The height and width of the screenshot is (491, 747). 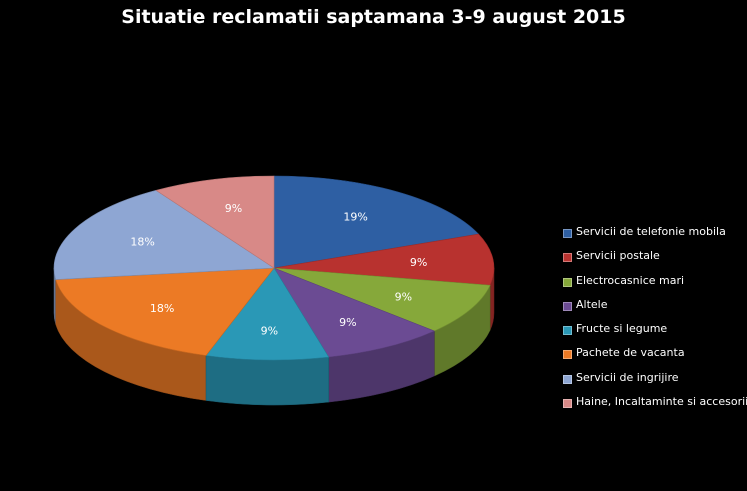 I want to click on legend-item-servicii-de-telefonie-mobila: Servicii de telefonie mobila, so click(x=655, y=237).